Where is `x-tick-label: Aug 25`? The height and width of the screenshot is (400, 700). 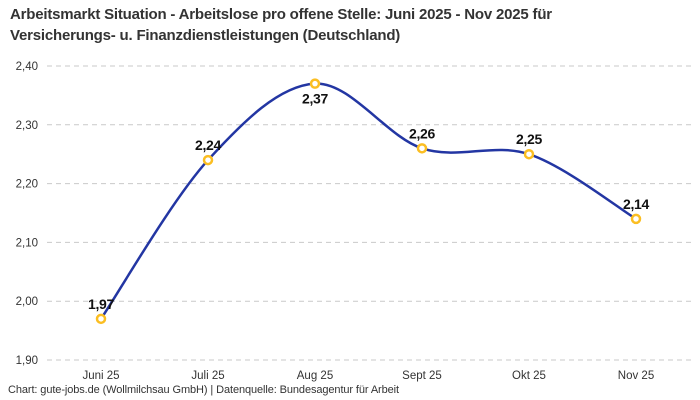 x-tick-label: Aug 25 is located at coordinates (315, 376).